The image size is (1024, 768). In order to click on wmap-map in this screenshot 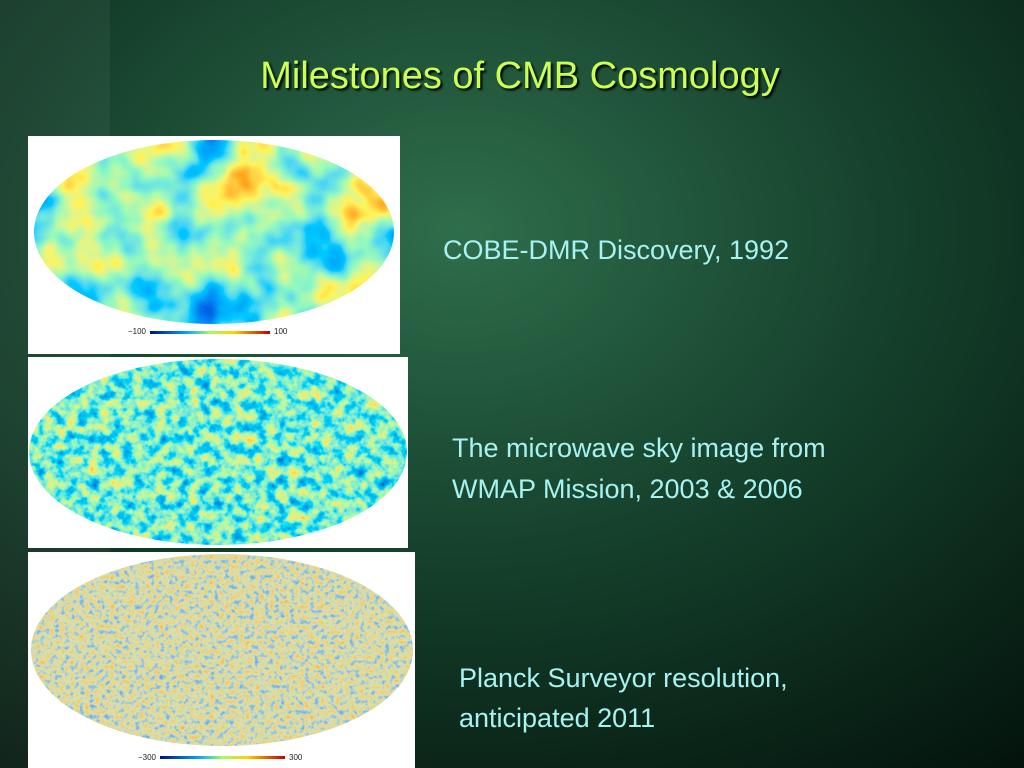, I will do `click(218, 452)`.